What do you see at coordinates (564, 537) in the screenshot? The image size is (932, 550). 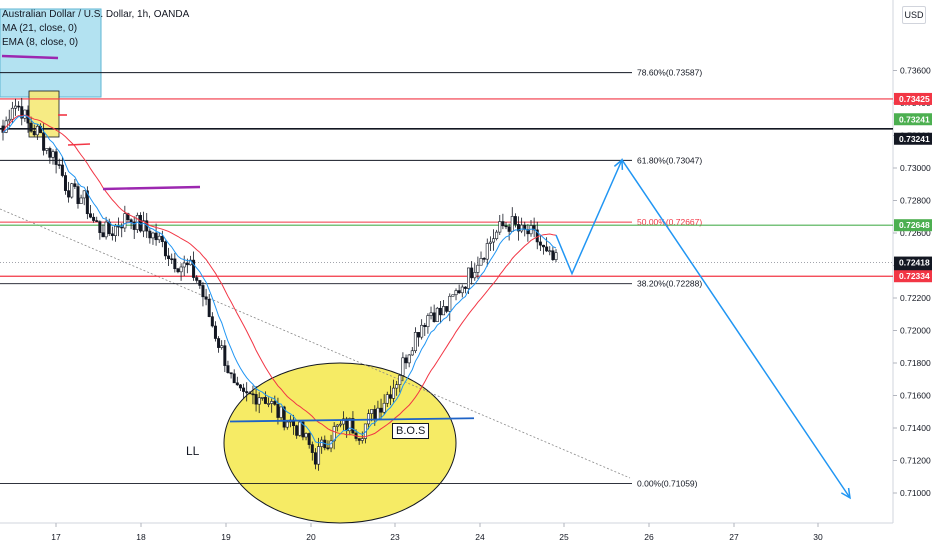 I see `time-tick-label: 25` at bounding box center [564, 537].